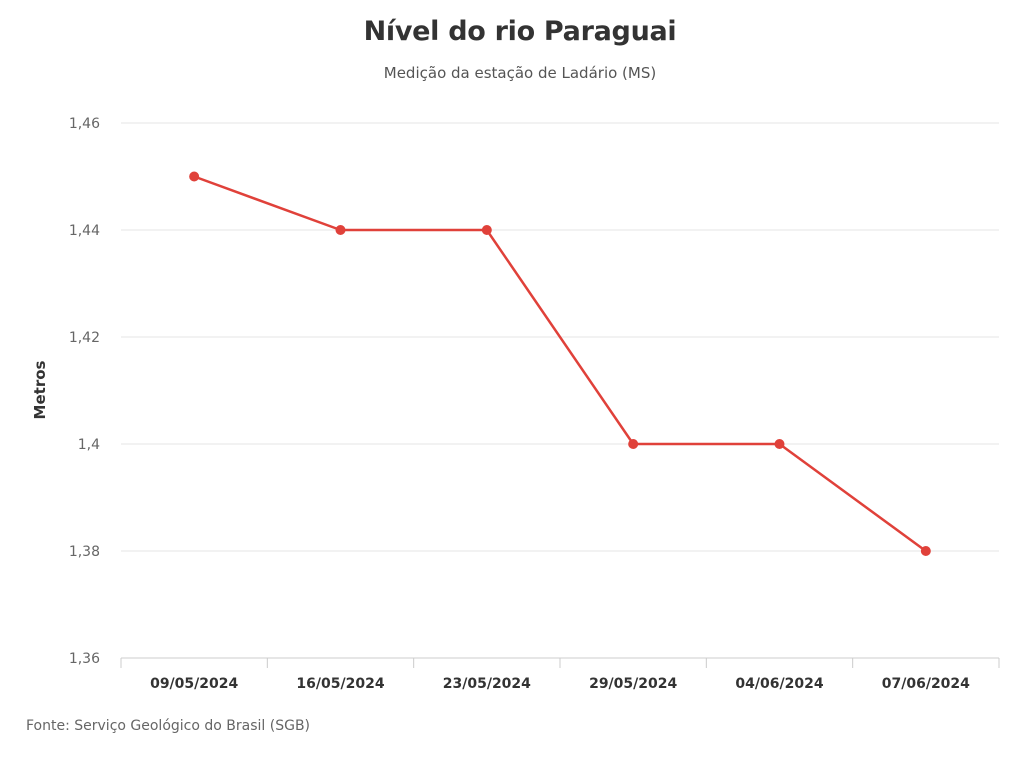 The width and height of the screenshot is (1024, 774). What do you see at coordinates (168, 726) in the screenshot?
I see `source-note: Fonte: Serviço Geológico do Brasil (SGB)` at bounding box center [168, 726].